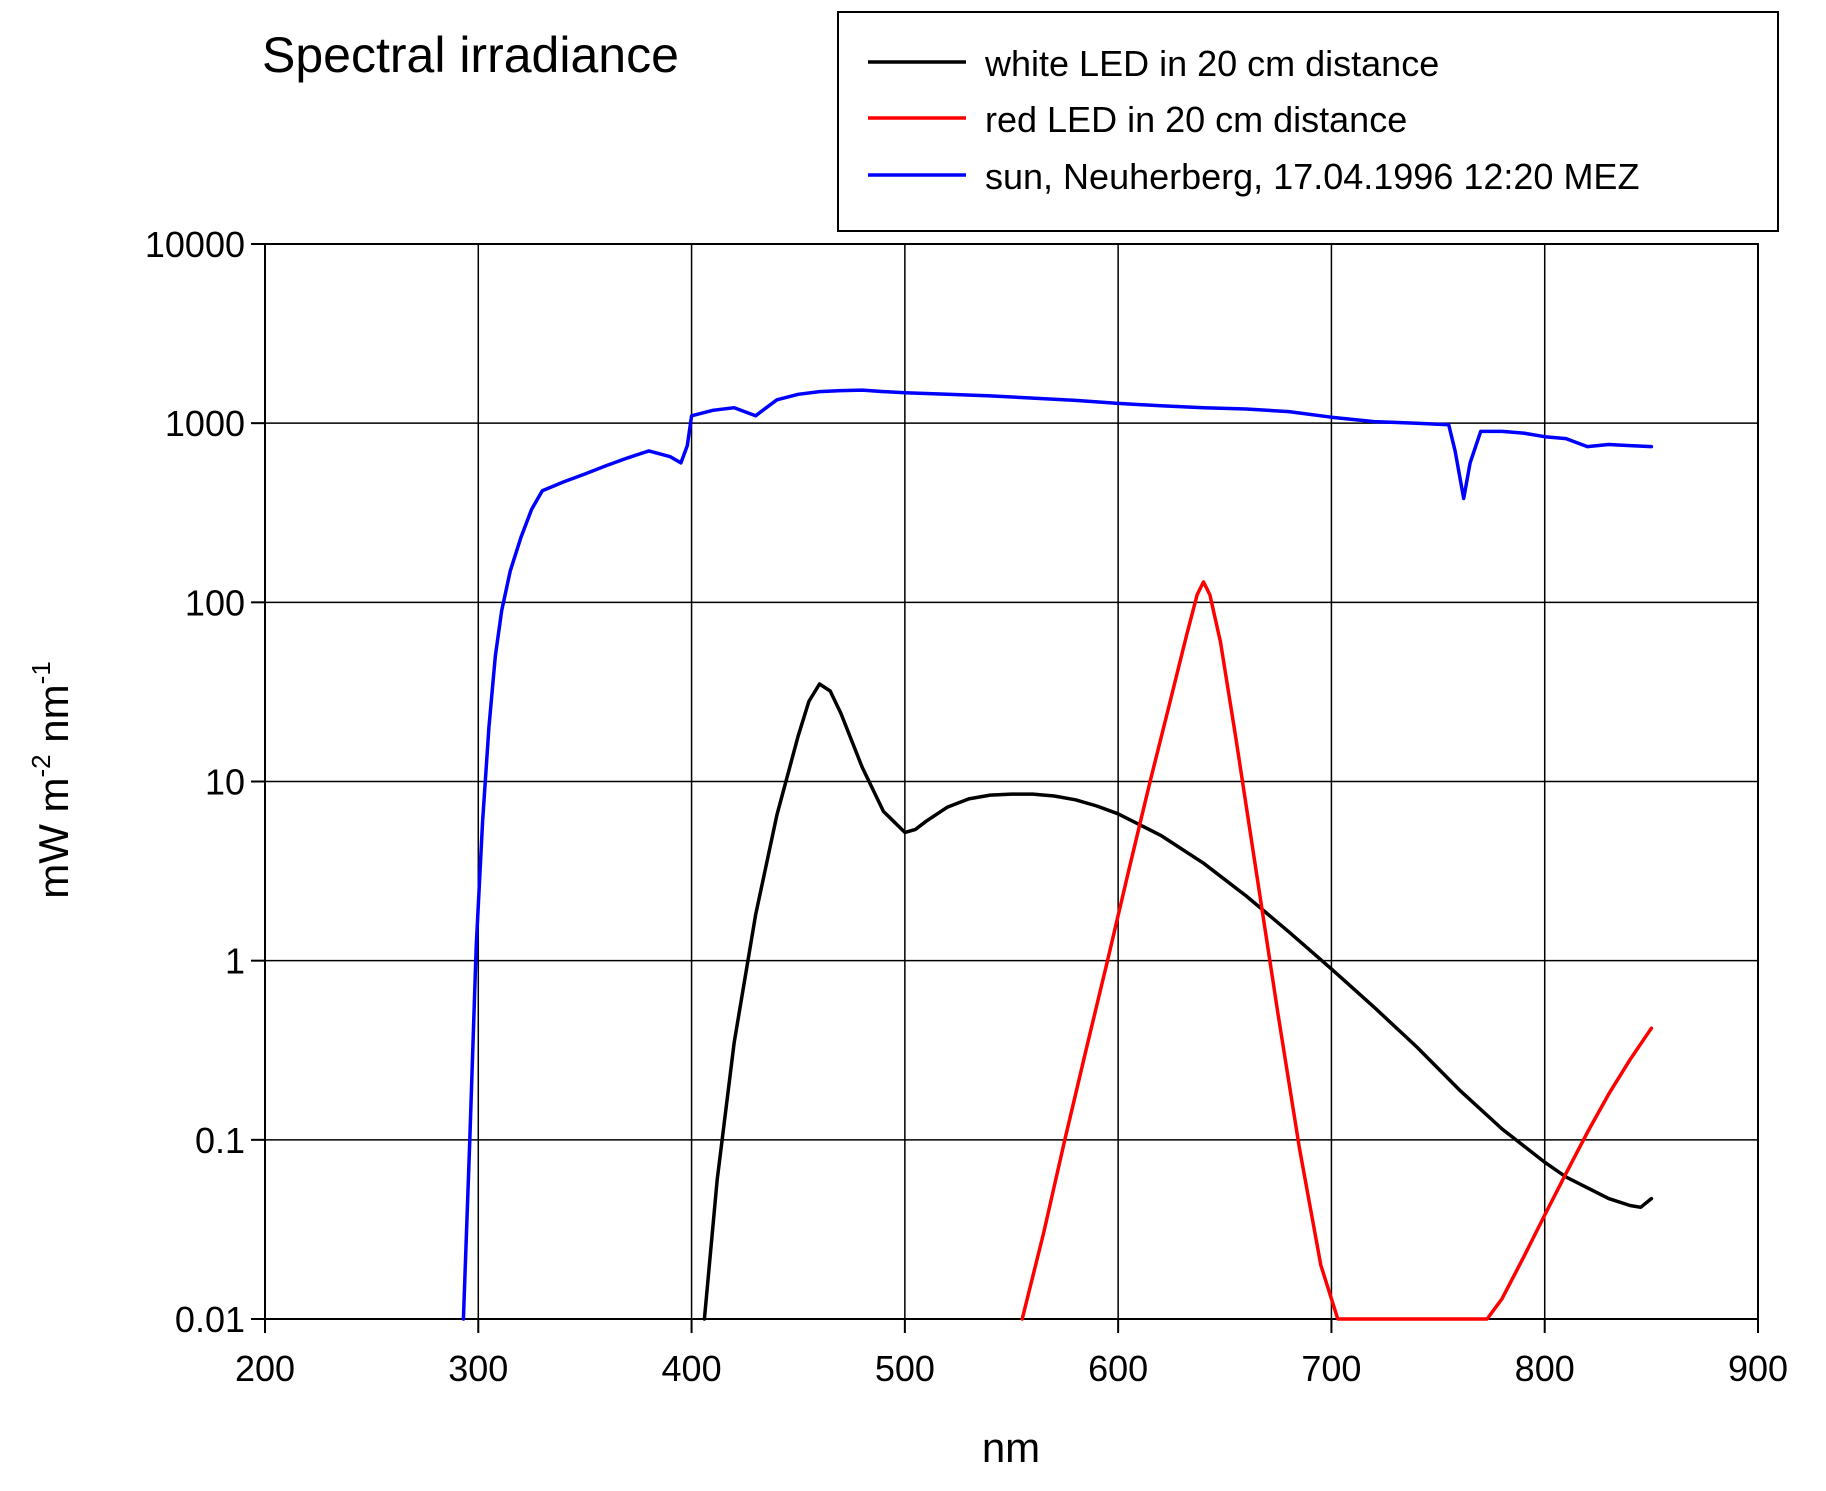 This screenshot has width=1826, height=1491. What do you see at coordinates (692, 1368) in the screenshot?
I see `x-tick-label: 400` at bounding box center [692, 1368].